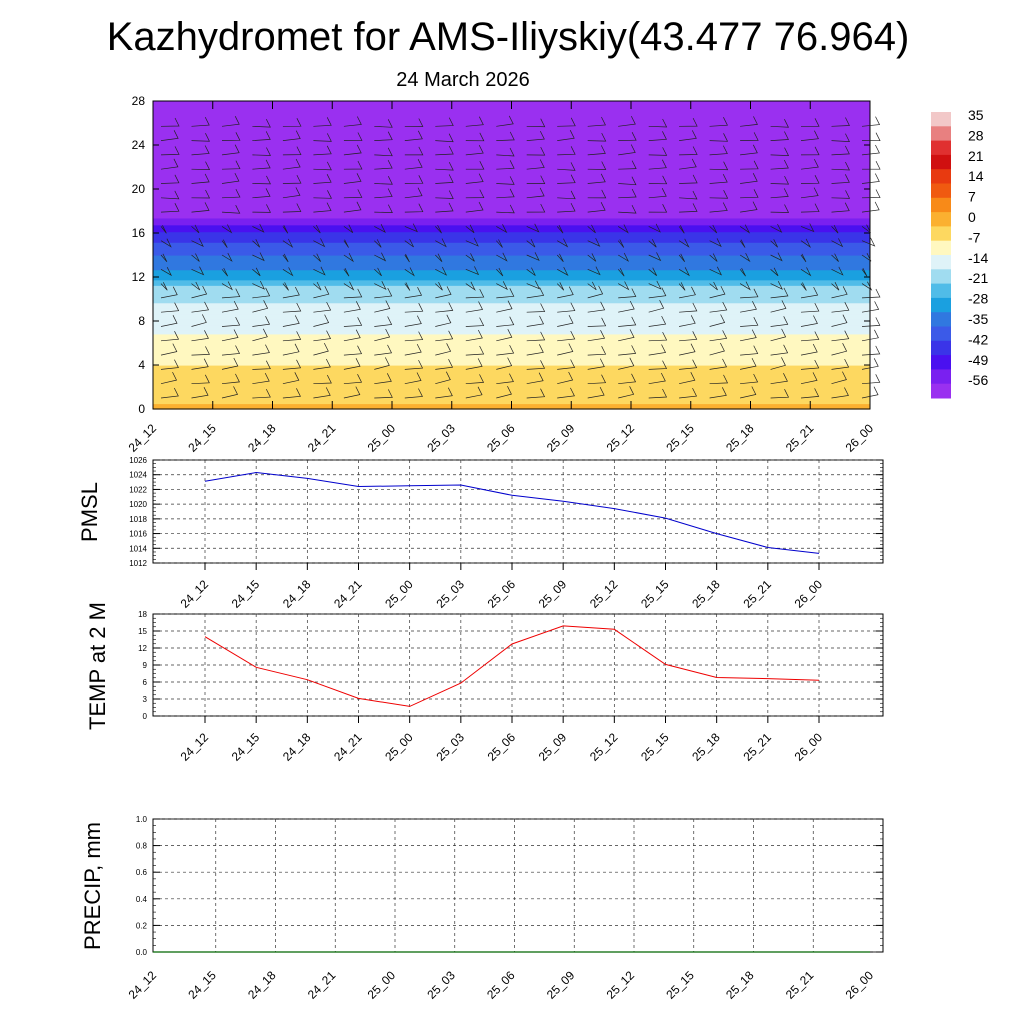 The height and width of the screenshot is (1024, 1024). I want to click on series-line, so click(512, 512).